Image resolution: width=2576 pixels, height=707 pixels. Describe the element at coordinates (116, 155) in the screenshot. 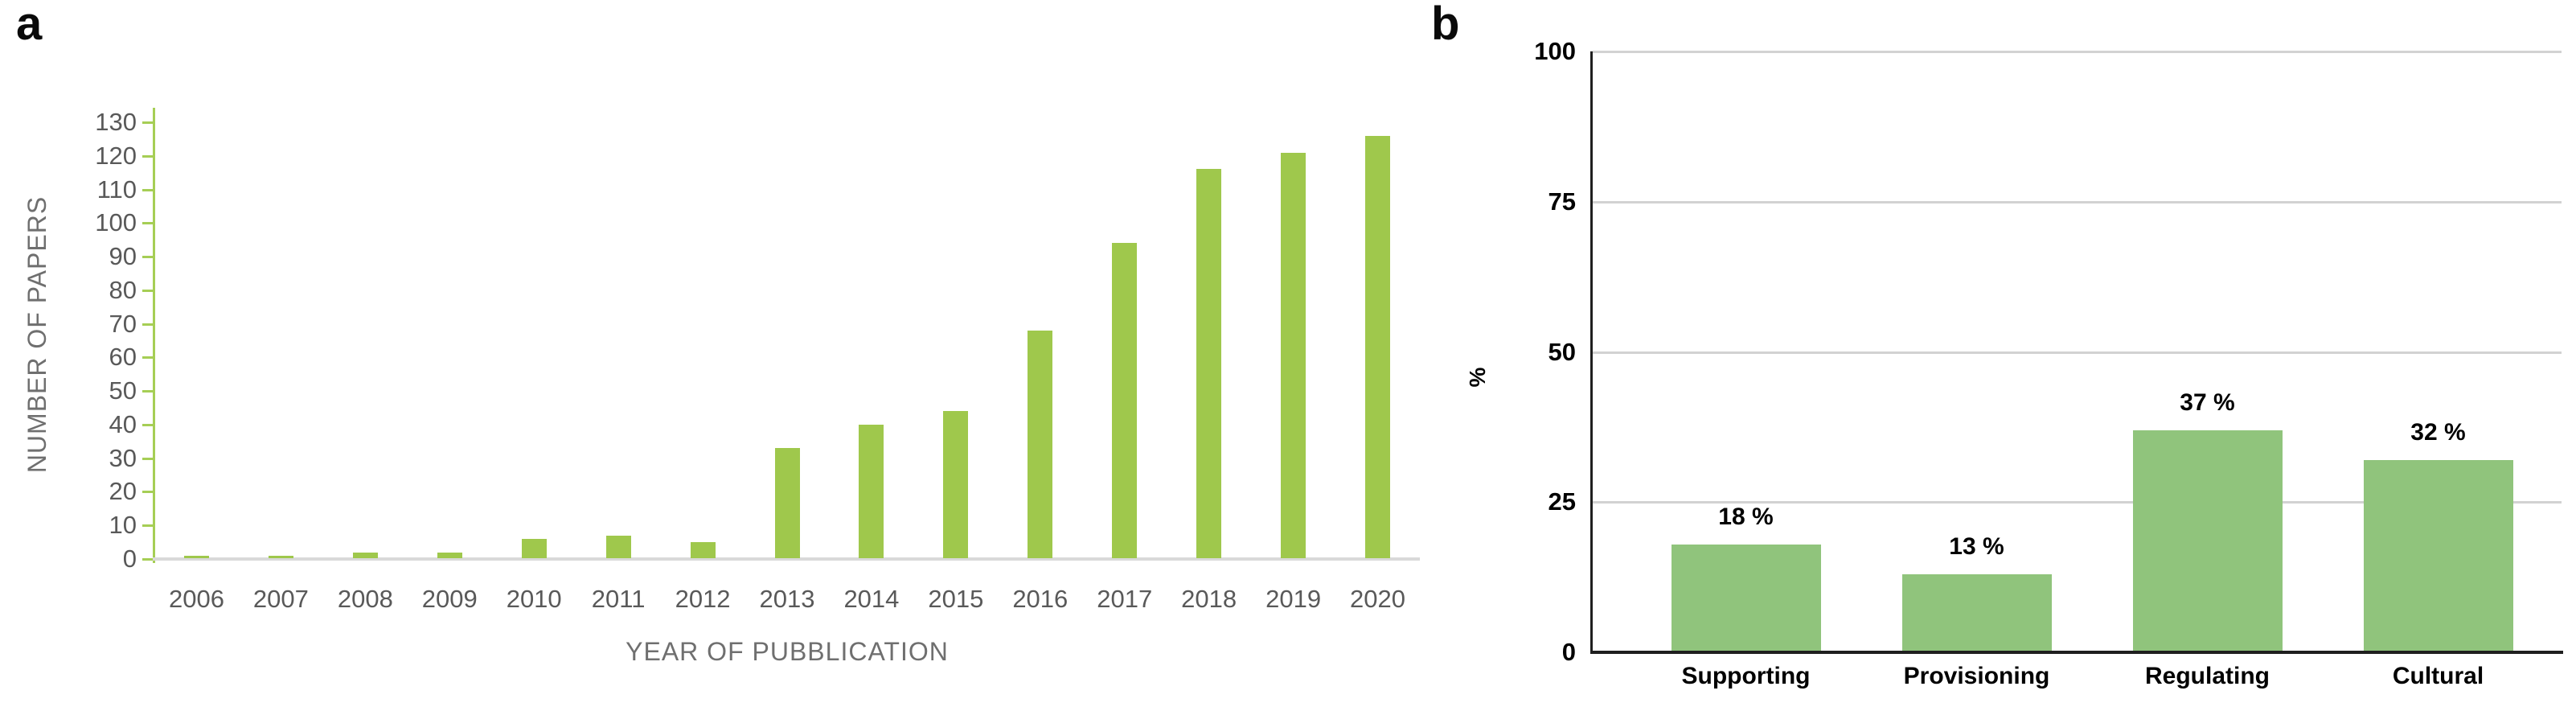

I see `y-axis-tick-label: 120` at that location.